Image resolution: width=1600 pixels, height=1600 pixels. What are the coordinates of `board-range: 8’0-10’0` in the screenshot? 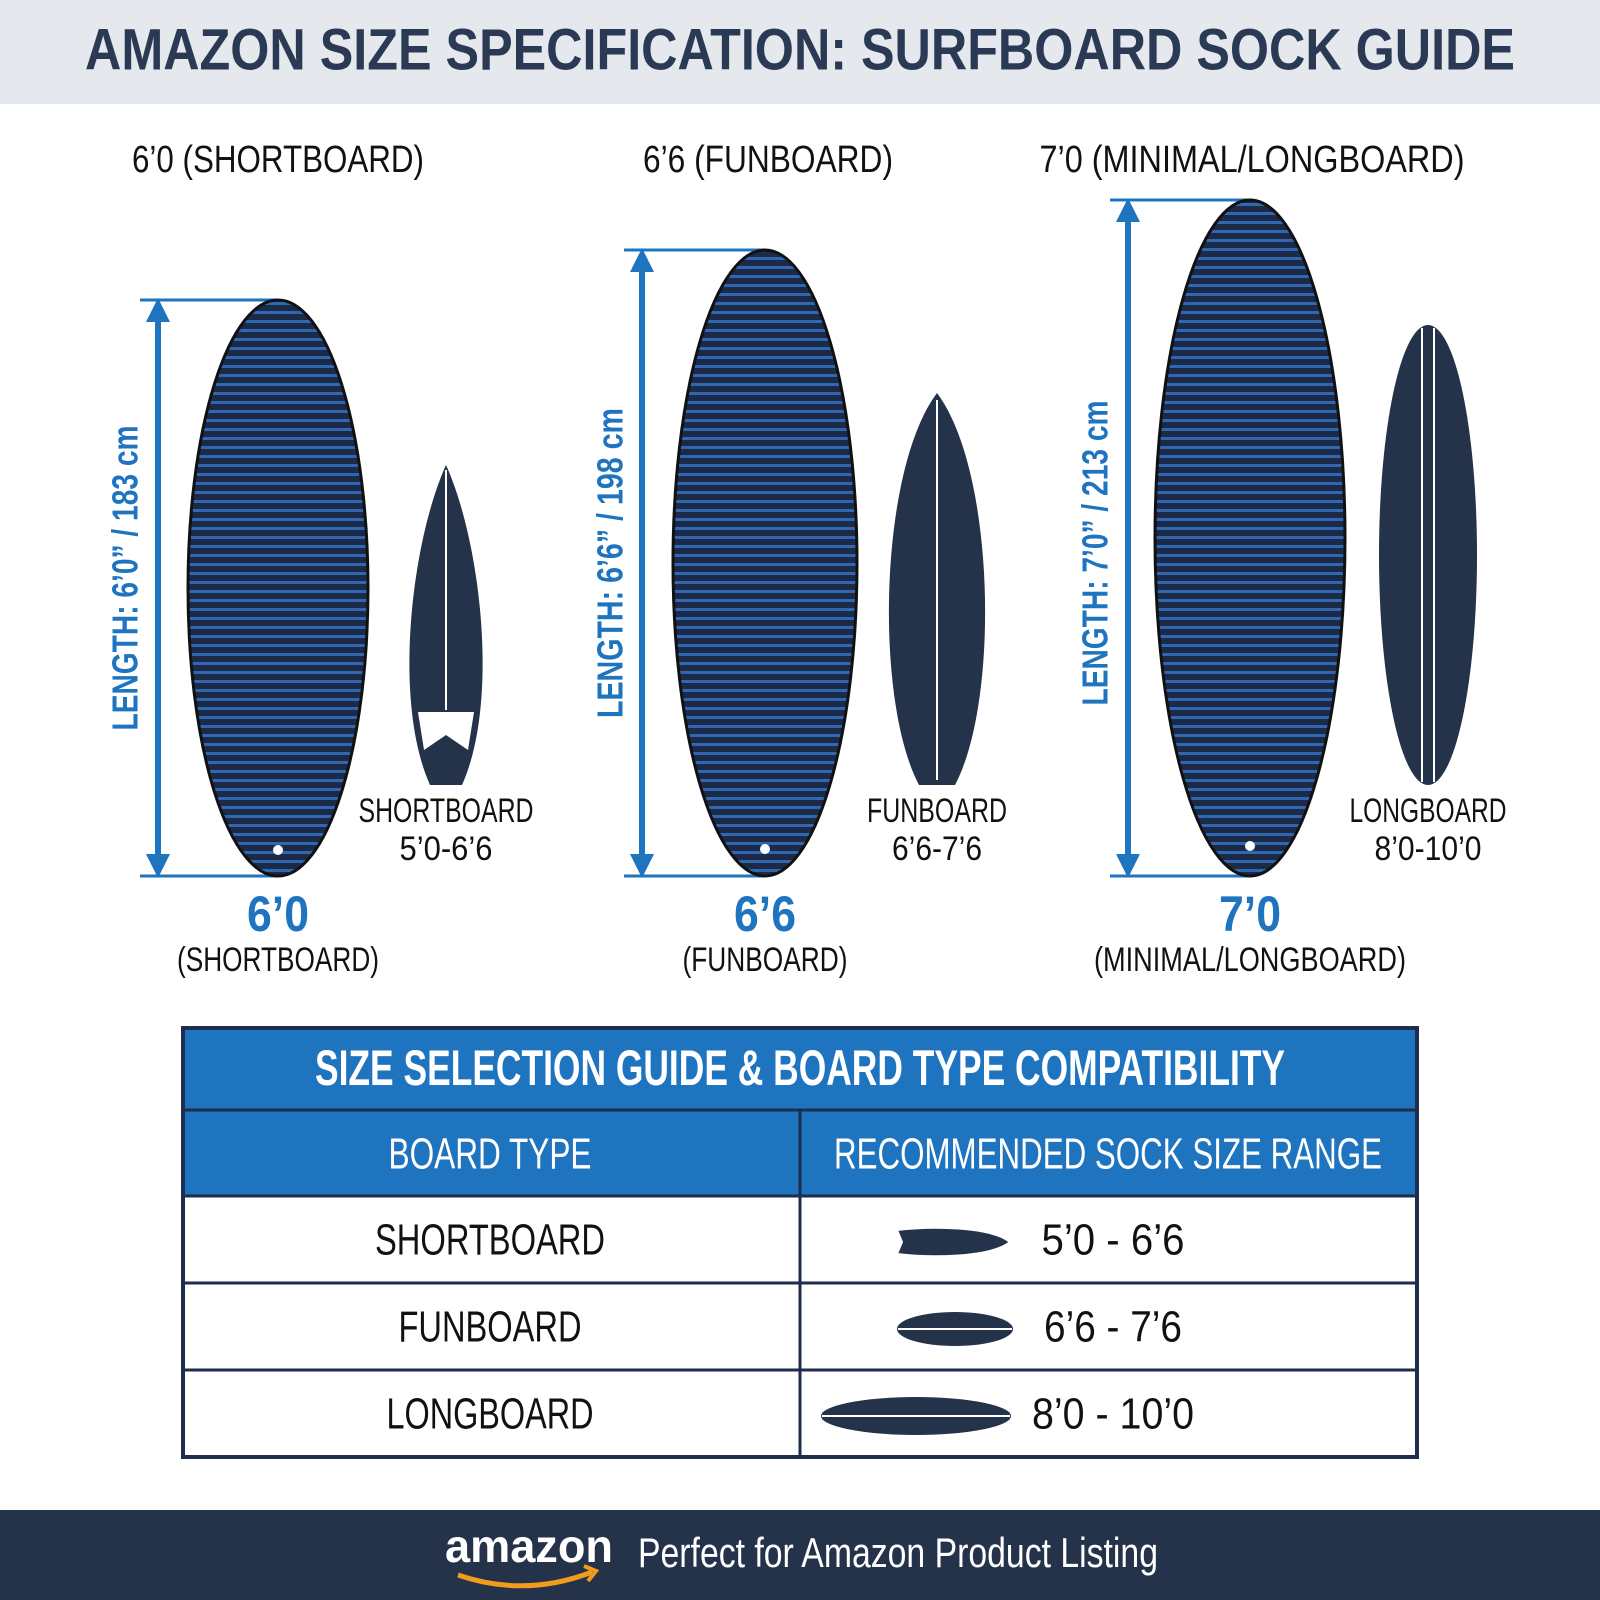 It's located at (1428, 849).